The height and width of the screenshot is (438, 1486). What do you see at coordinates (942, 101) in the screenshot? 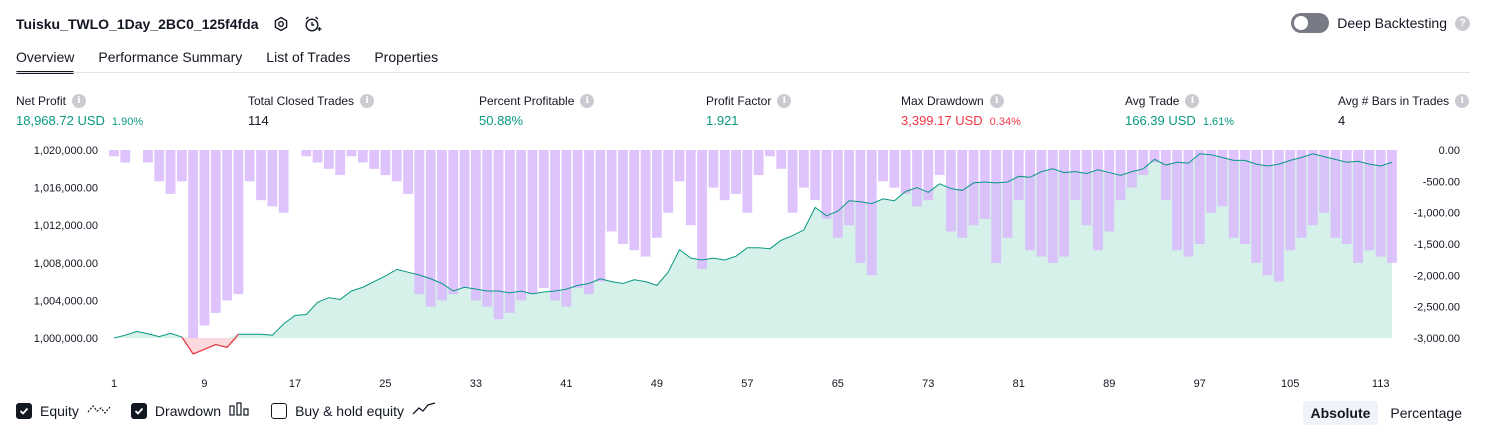
I see `max-drawdown-label: Max Drawdown` at bounding box center [942, 101].